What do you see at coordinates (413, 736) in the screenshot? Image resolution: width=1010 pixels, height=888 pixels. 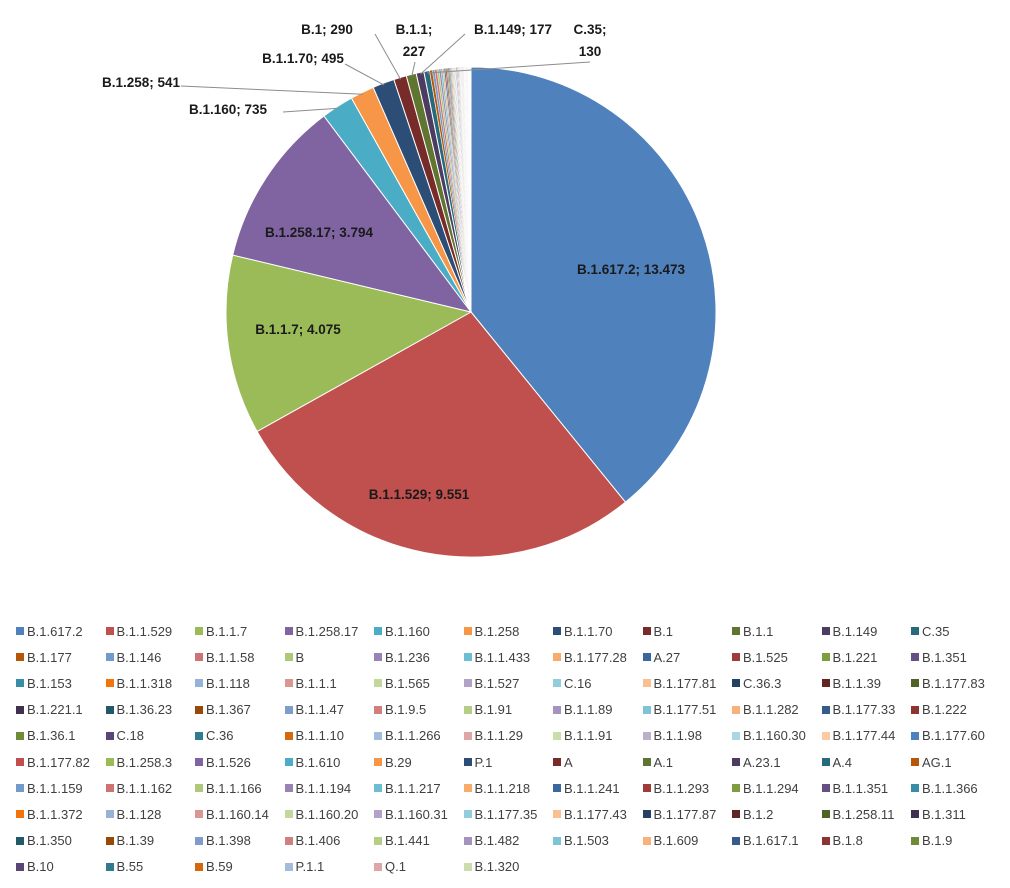 I see `legend-label: B.1.1.266` at bounding box center [413, 736].